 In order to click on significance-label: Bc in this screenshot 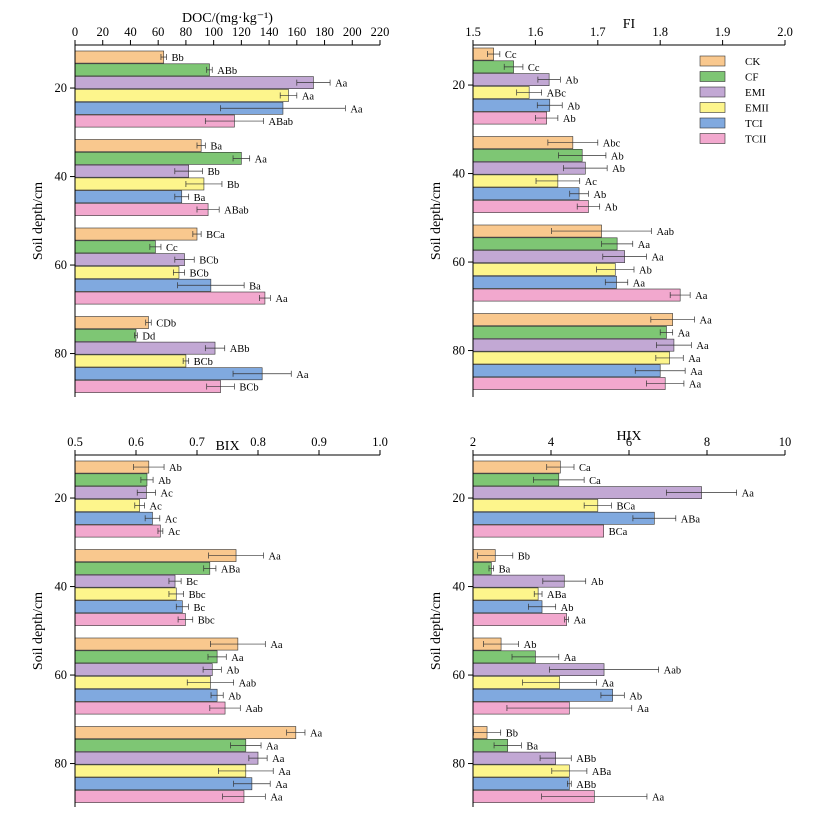, I will do `click(199, 608)`.